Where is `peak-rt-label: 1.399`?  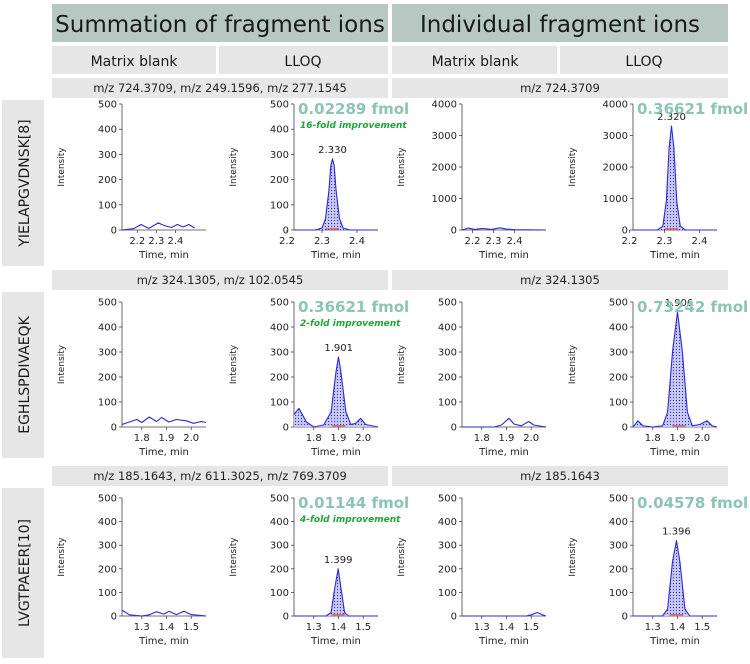
peak-rt-label: 1.399 is located at coordinates (338, 560).